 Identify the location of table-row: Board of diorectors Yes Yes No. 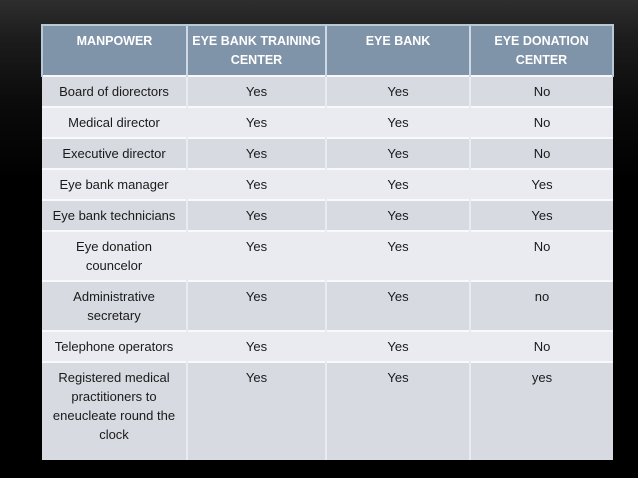
(327, 90).